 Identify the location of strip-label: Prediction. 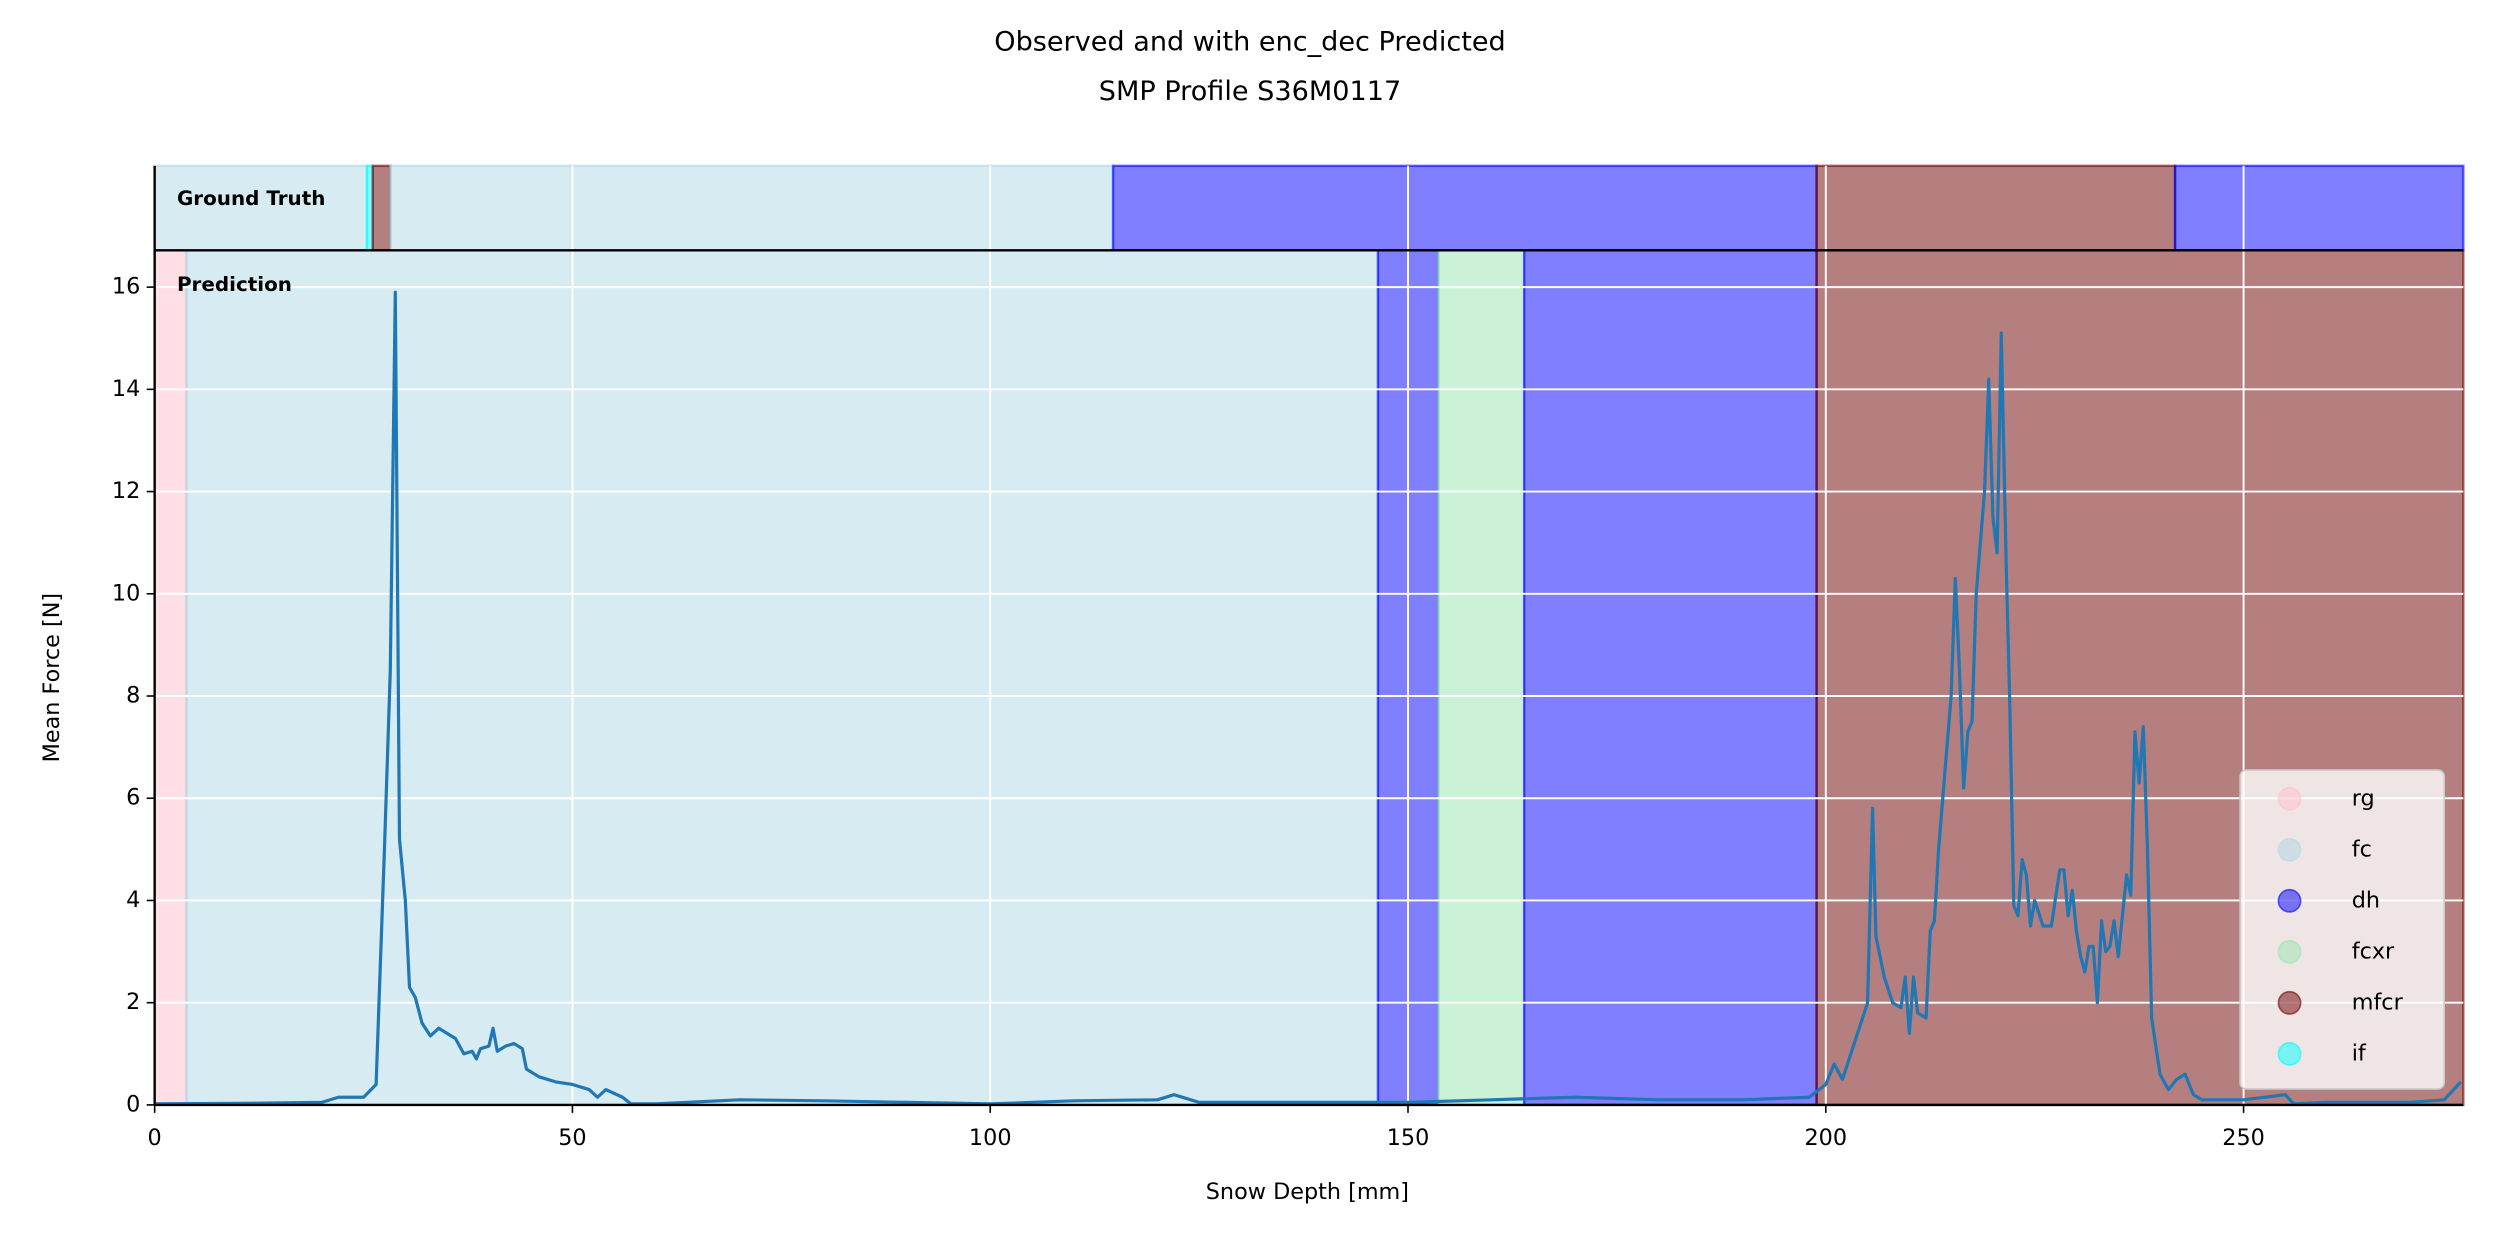
(234, 284).